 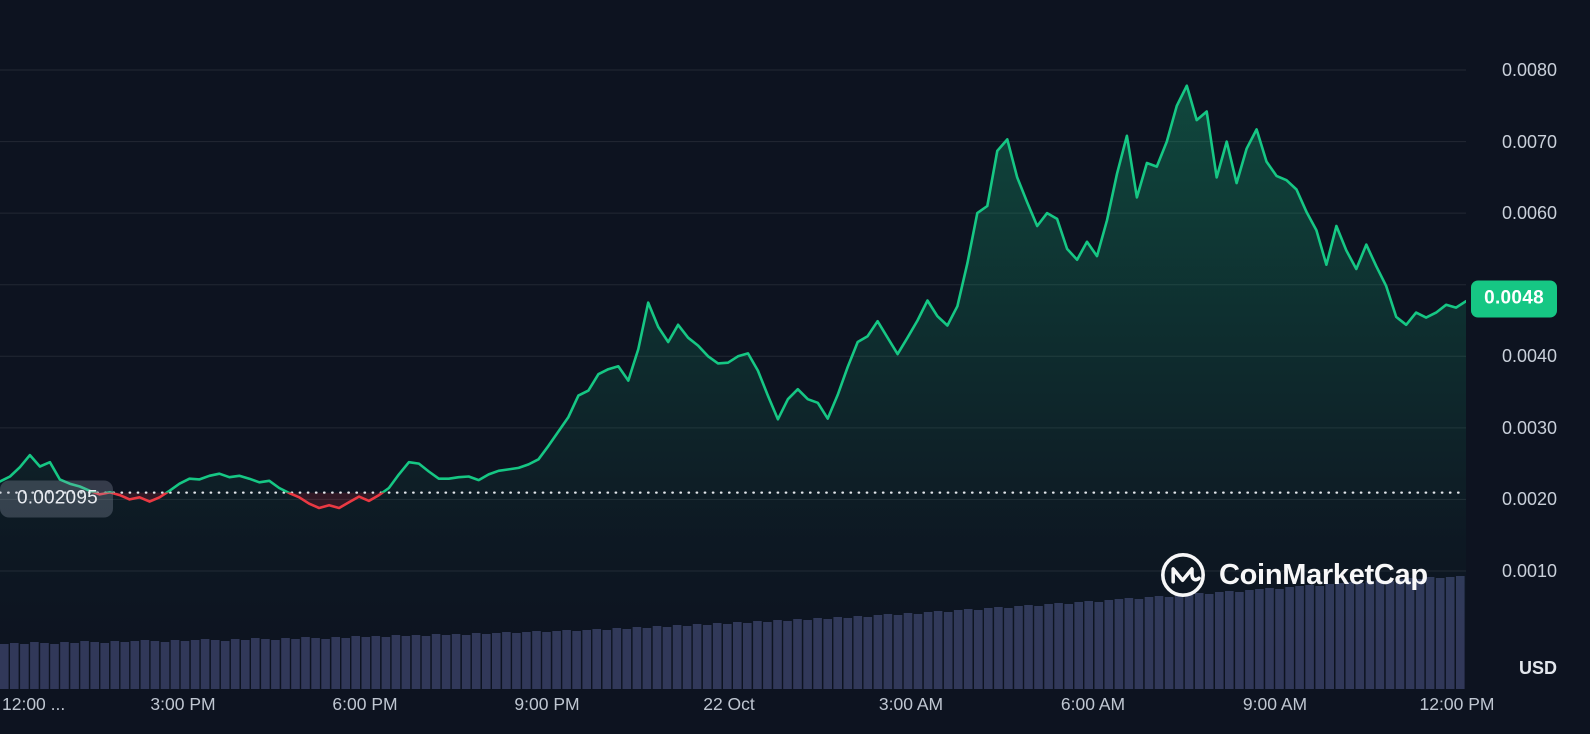 I want to click on current-price-badge: 0.0048, so click(x=1514, y=299).